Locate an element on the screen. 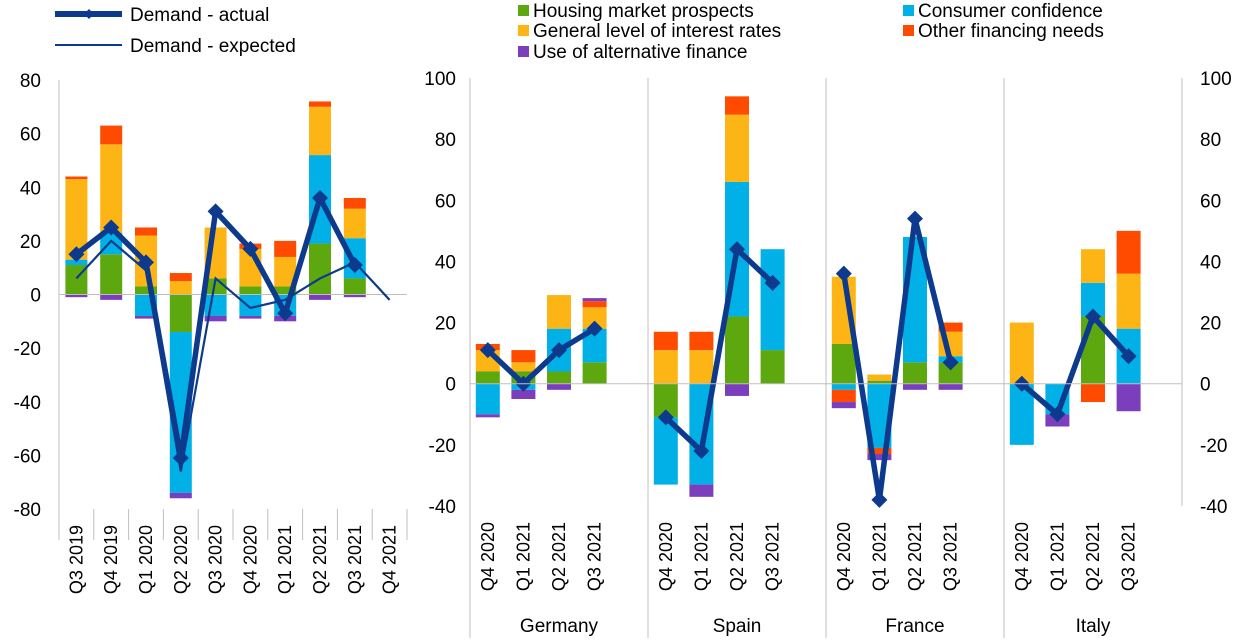 Image resolution: width=1240 pixels, height=640 pixels. right-y-tick-label-right: 0 is located at coordinates (1205, 385).